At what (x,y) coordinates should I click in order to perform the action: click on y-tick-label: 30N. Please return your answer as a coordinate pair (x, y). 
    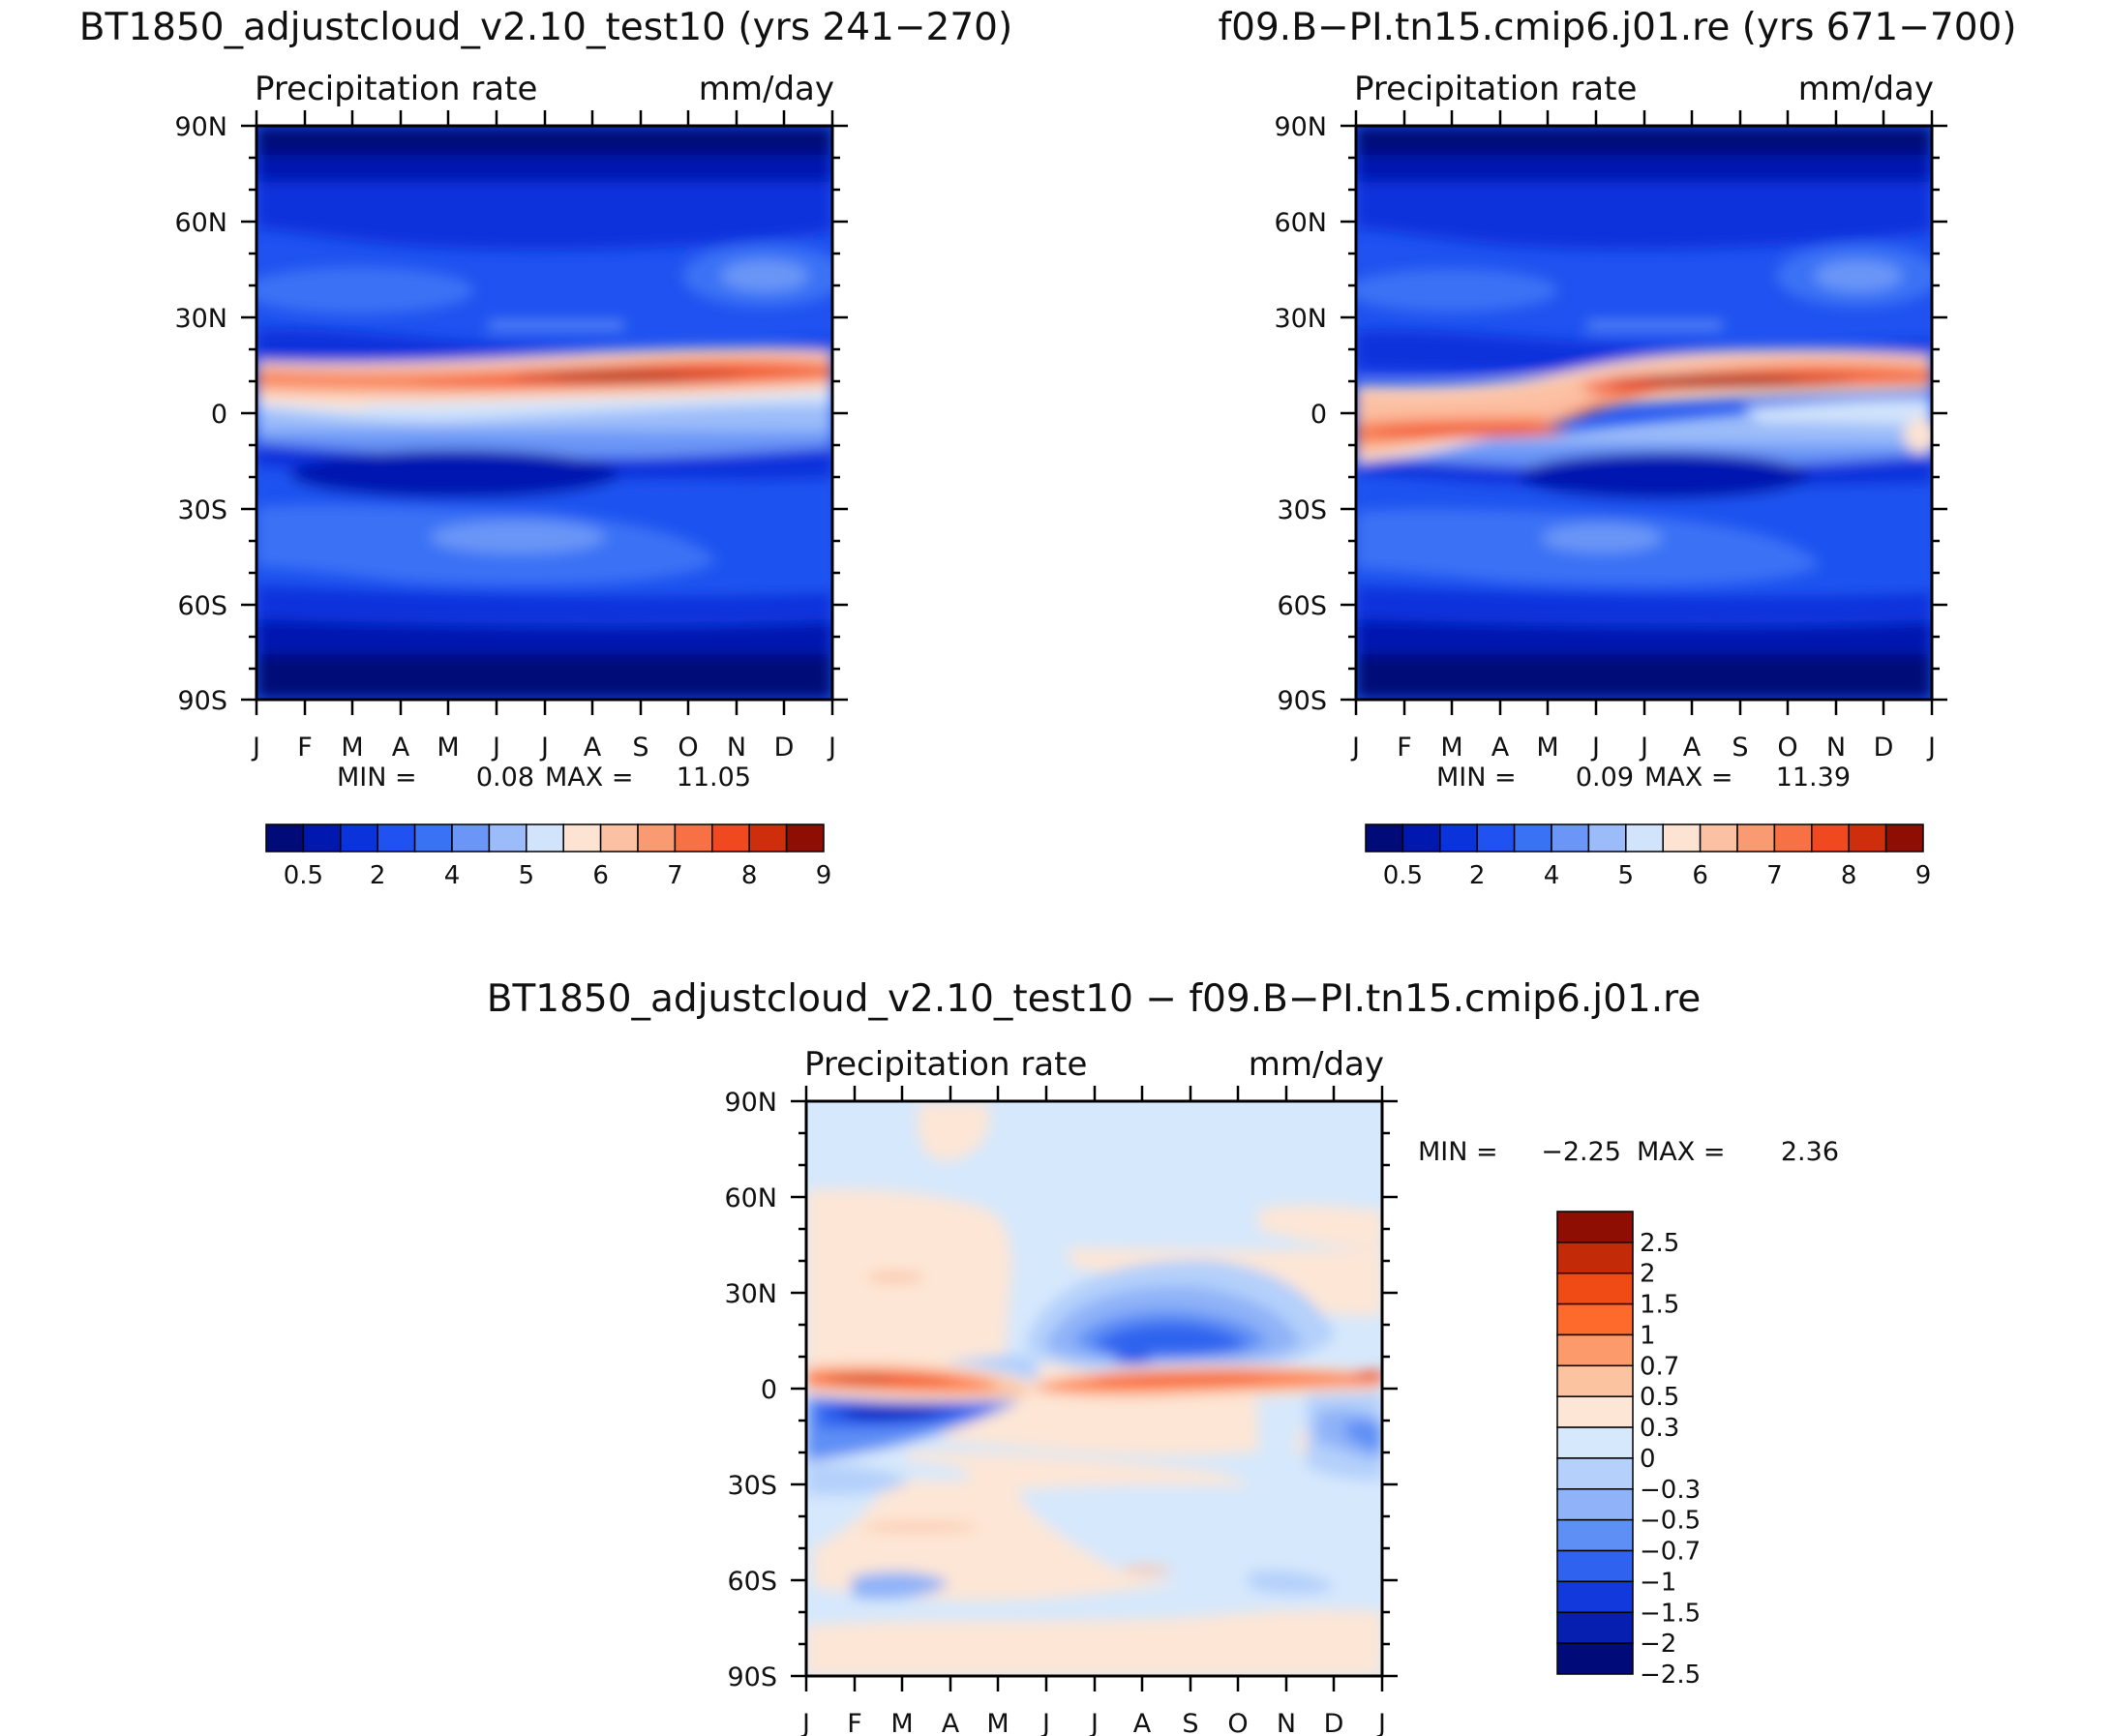
    Looking at the image, I should click on (1300, 319).